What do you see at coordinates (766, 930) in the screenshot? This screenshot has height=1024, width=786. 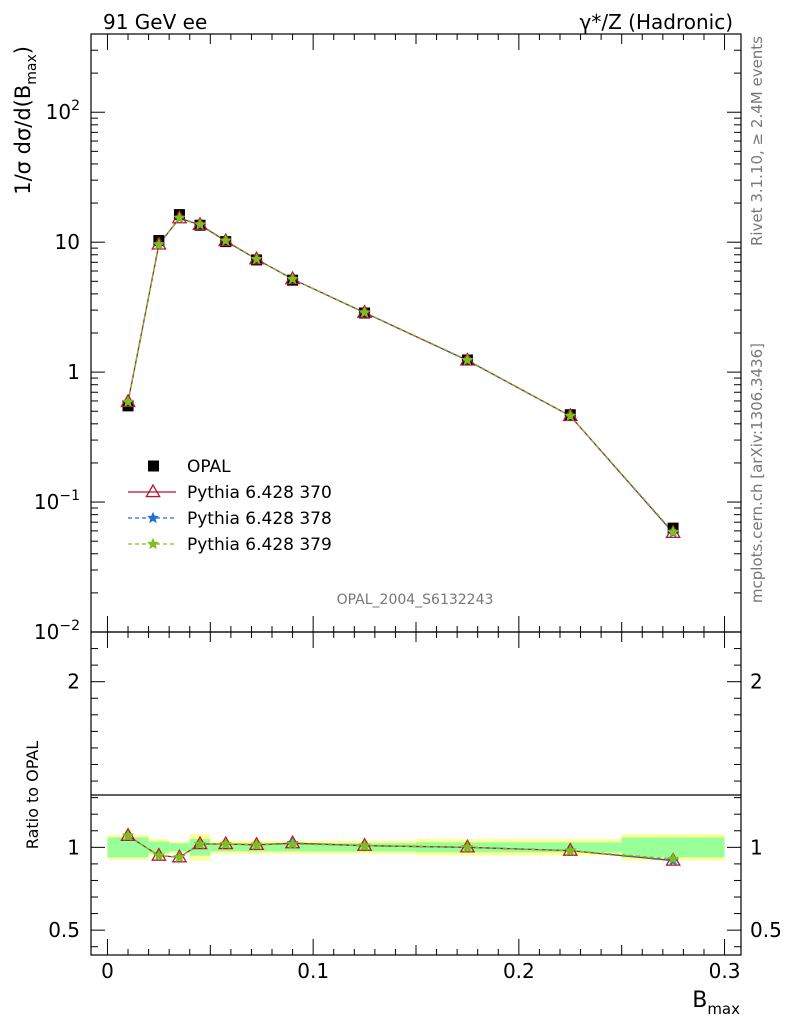 I see `ratio-y-tick-label-right: 0.5` at bounding box center [766, 930].